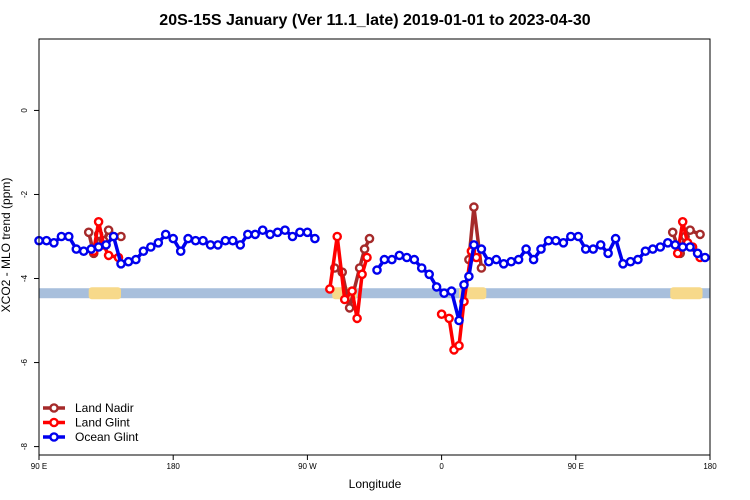 The width and height of the screenshot is (750, 500). I want to click on legend-item: Land Nadir, so click(88, 408).